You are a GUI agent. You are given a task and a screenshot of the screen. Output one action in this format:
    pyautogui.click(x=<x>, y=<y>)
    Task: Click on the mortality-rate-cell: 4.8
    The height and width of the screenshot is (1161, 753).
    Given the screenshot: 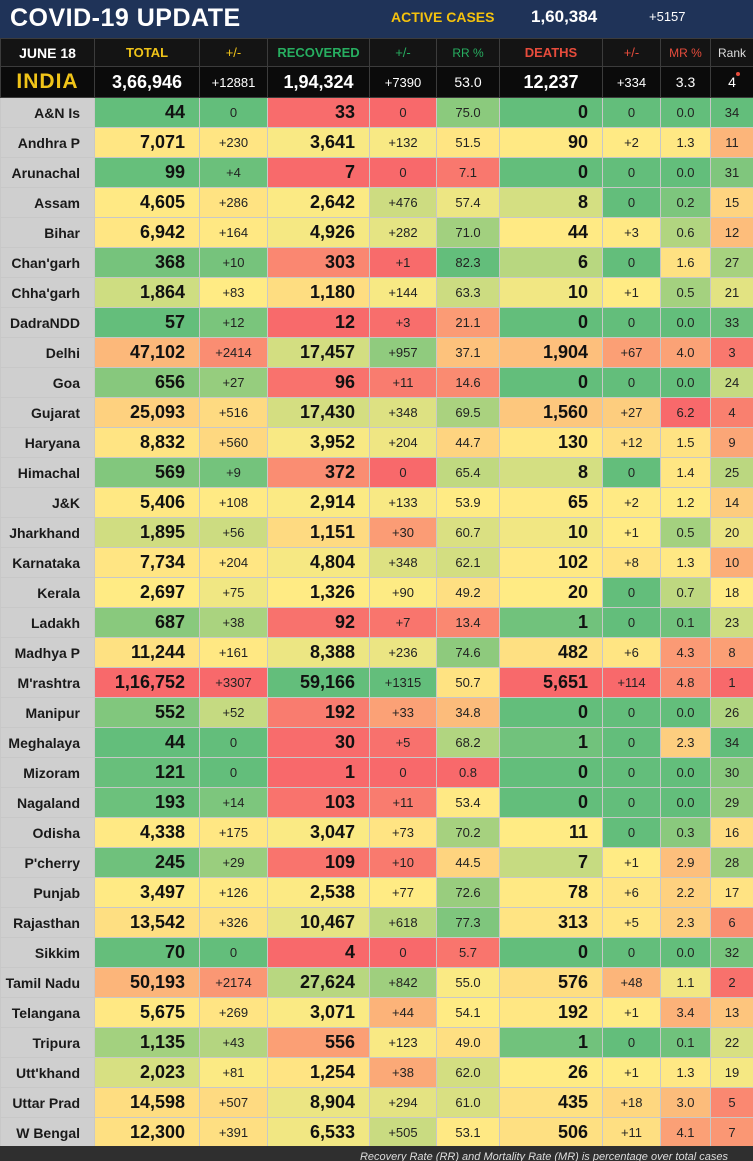 What is the action you would take?
    pyautogui.click(x=685, y=682)
    